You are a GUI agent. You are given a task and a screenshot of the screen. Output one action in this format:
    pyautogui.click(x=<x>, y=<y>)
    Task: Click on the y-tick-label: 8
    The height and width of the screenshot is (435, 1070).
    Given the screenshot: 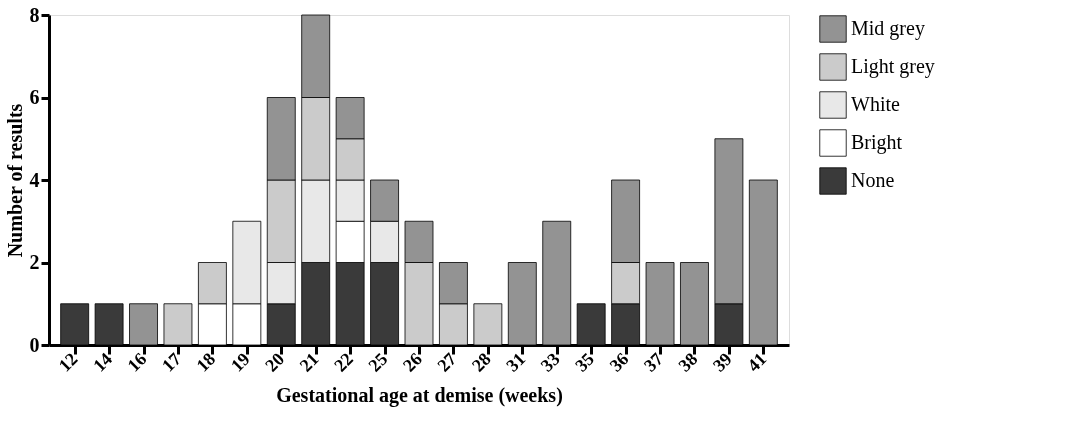 What is the action you would take?
    pyautogui.click(x=34, y=14)
    